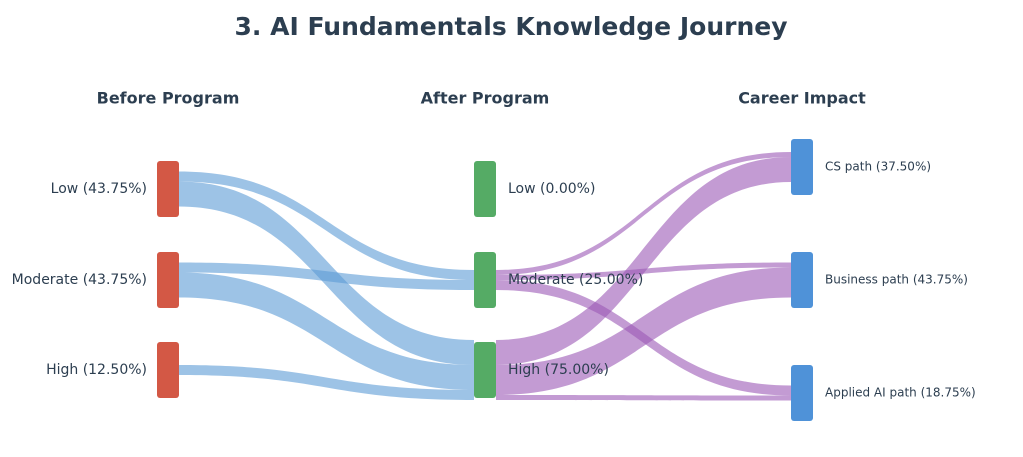 The width and height of the screenshot is (1023, 457). Describe the element at coordinates (79, 280) in the screenshot. I see `node-label: Moderate (43.75%)` at that location.